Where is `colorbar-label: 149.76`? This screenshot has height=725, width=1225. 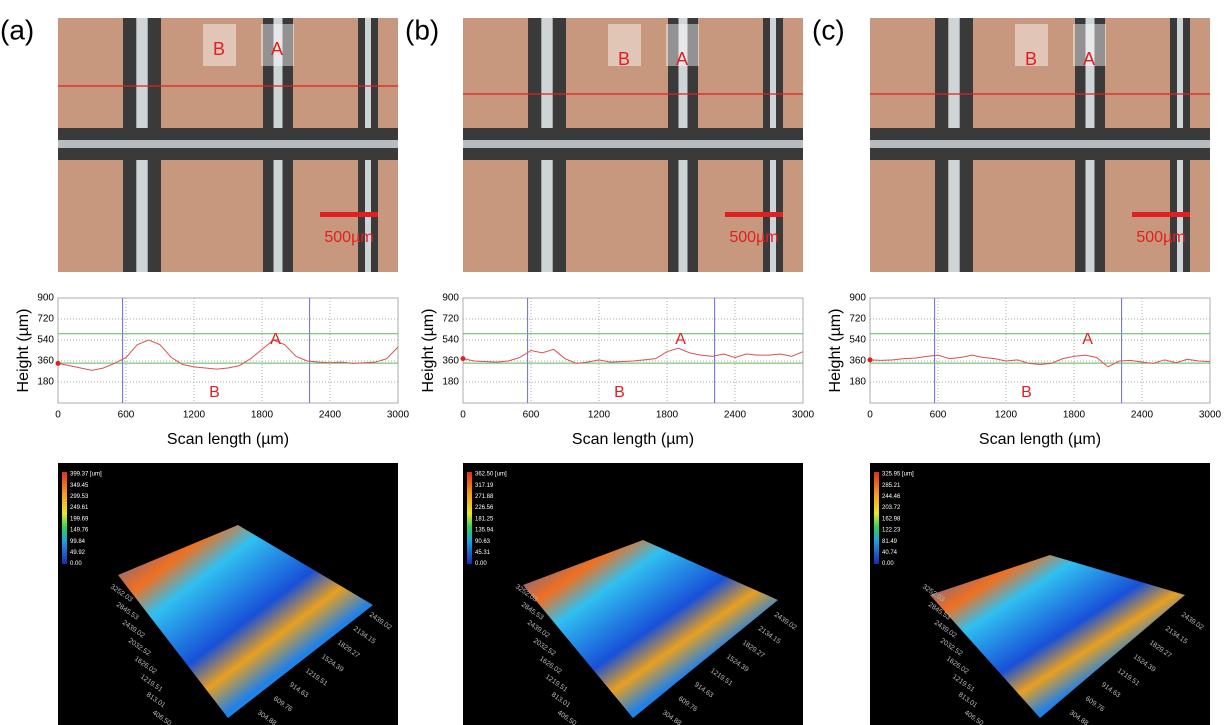 colorbar-label: 149.76 is located at coordinates (79, 531).